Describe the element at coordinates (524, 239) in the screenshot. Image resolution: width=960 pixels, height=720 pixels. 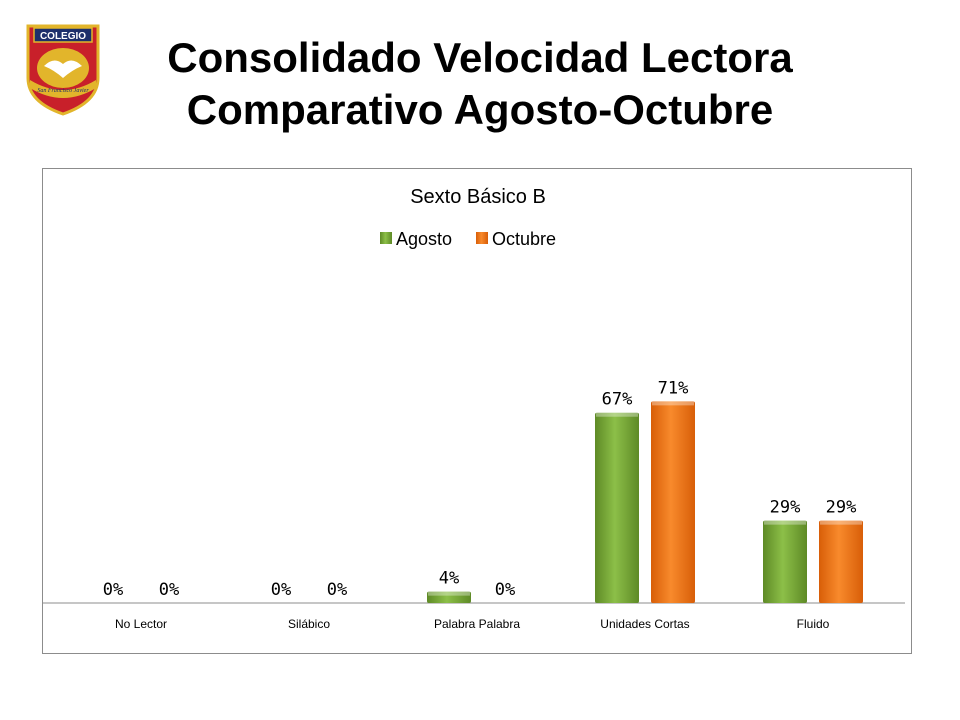
I see `legend-label-octubre: Octubre` at that location.